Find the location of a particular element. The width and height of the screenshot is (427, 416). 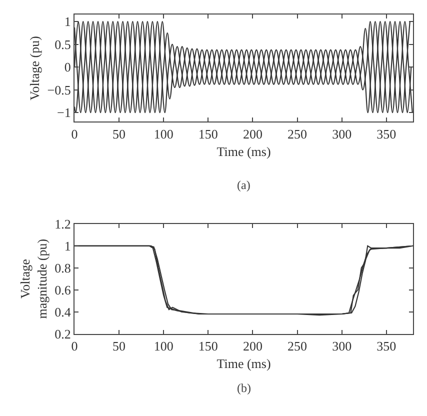

y-tick-label: 0 is located at coordinates (67, 67).